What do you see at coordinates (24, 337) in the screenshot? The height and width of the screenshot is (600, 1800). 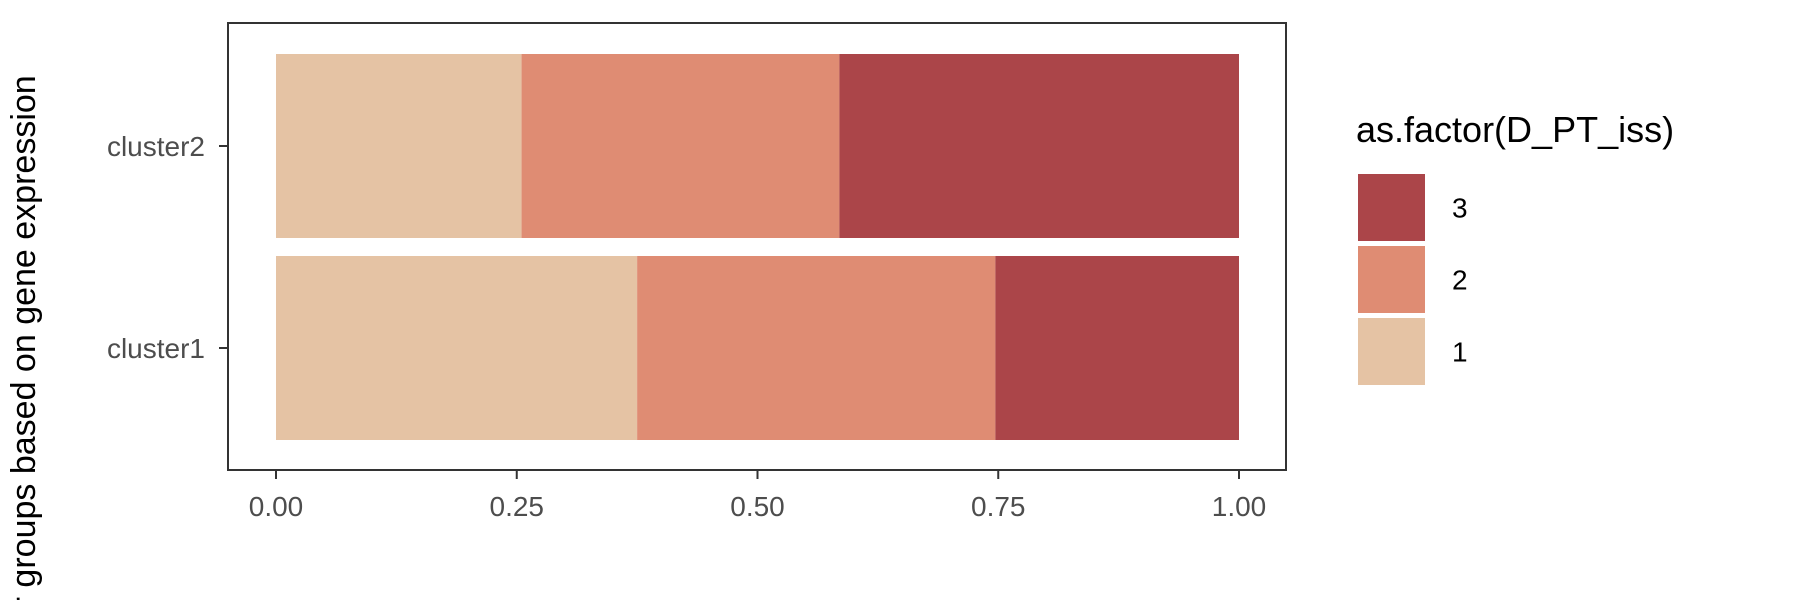 I see `y-axis-title: Cluster groups based on gene expression` at bounding box center [24, 337].